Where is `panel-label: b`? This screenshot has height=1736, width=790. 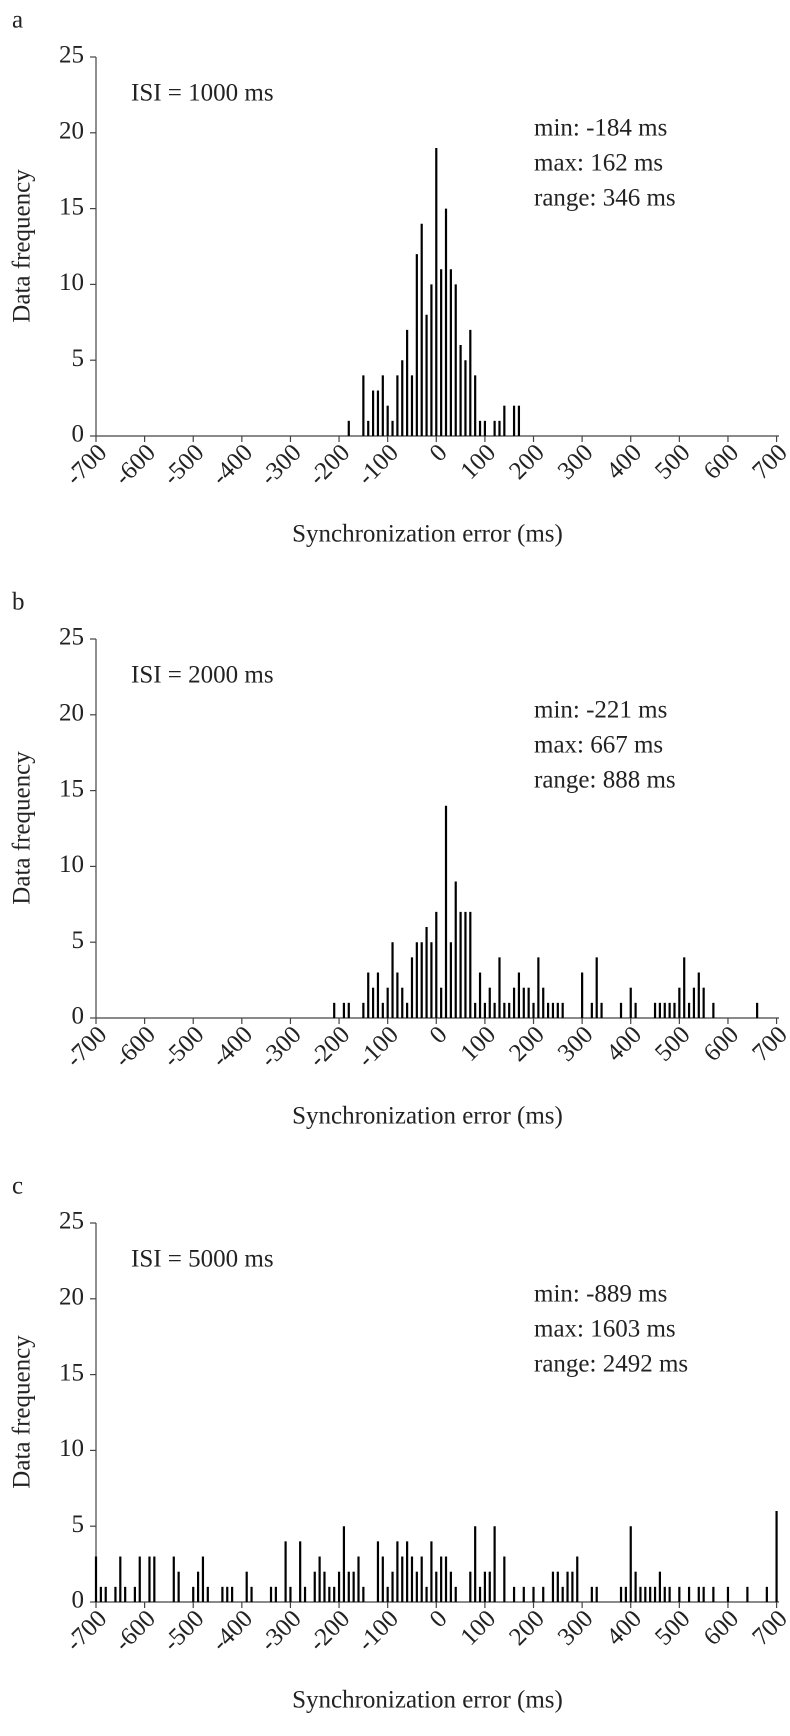 panel-label: b is located at coordinates (18, 602).